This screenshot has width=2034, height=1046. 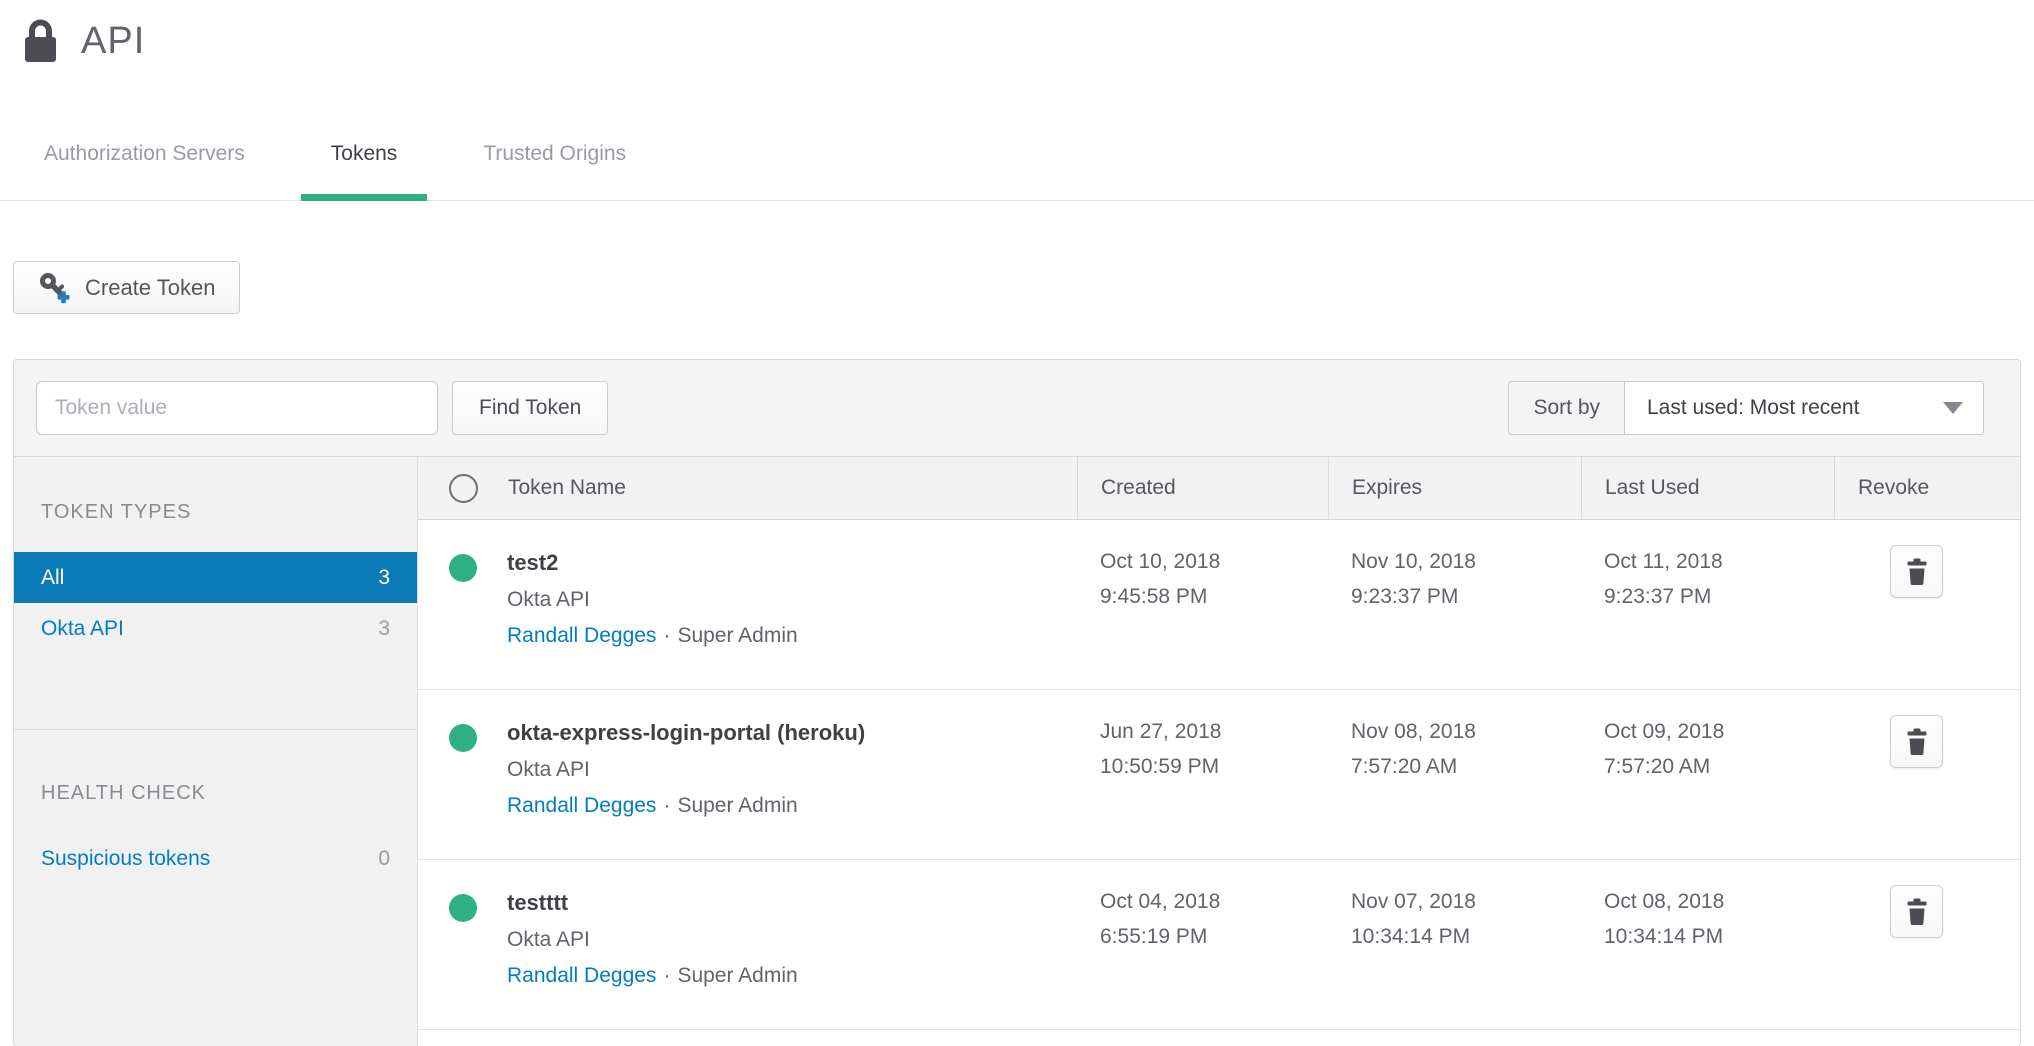 What do you see at coordinates (463, 488) in the screenshot?
I see `select-all-circle` at bounding box center [463, 488].